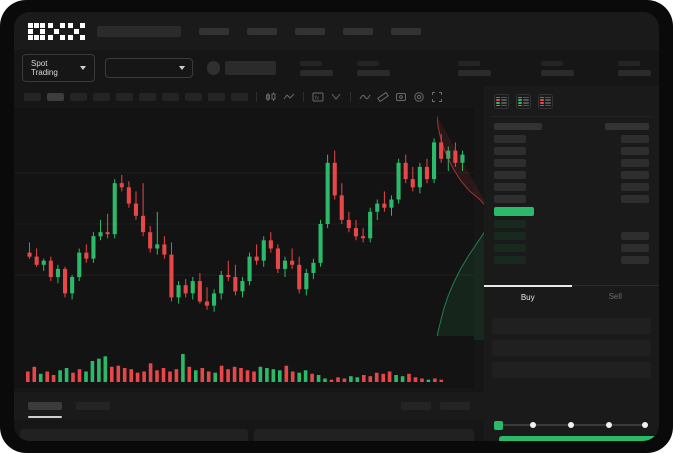 The width and height of the screenshot is (673, 453). Describe the element at coordinates (615, 296) in the screenshot. I see `tab-sell: Sell` at that location.